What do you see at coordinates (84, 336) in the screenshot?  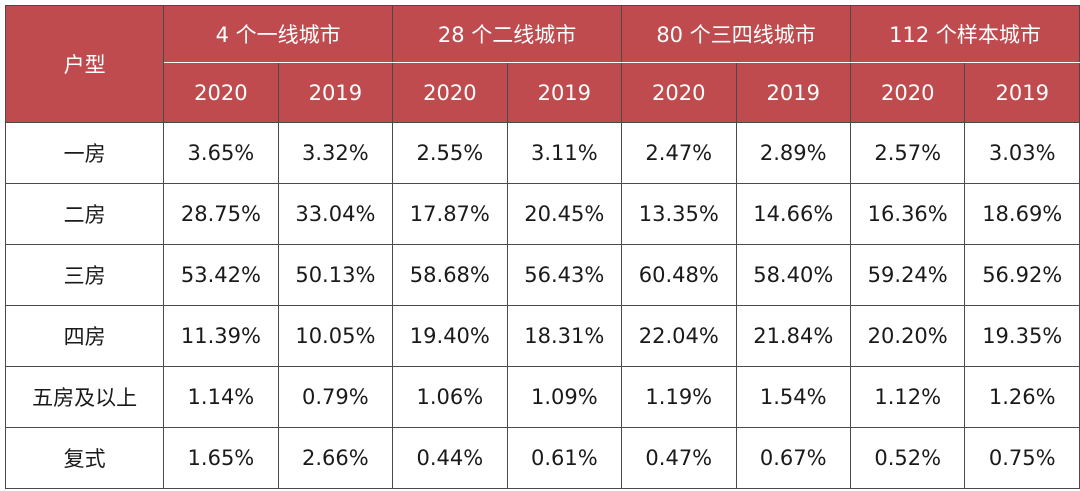 I see `unit-type-label: 四房` at bounding box center [84, 336].